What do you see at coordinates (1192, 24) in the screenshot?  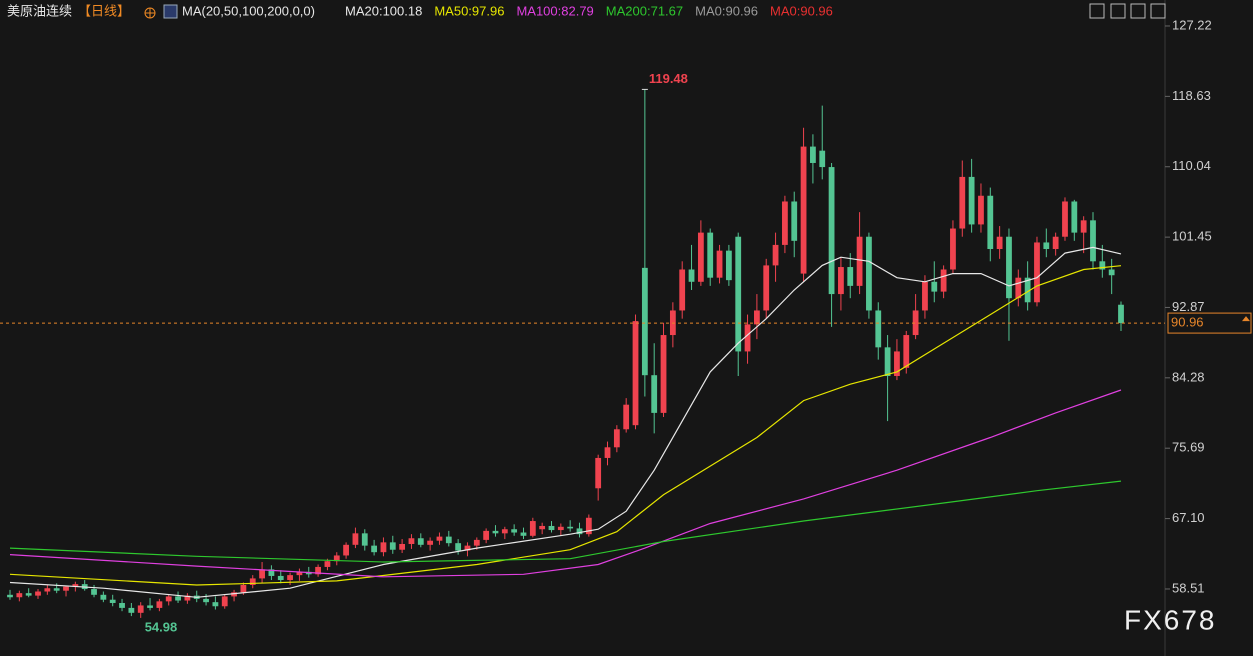 I see `y-tick-label: 127.22` at bounding box center [1192, 24].